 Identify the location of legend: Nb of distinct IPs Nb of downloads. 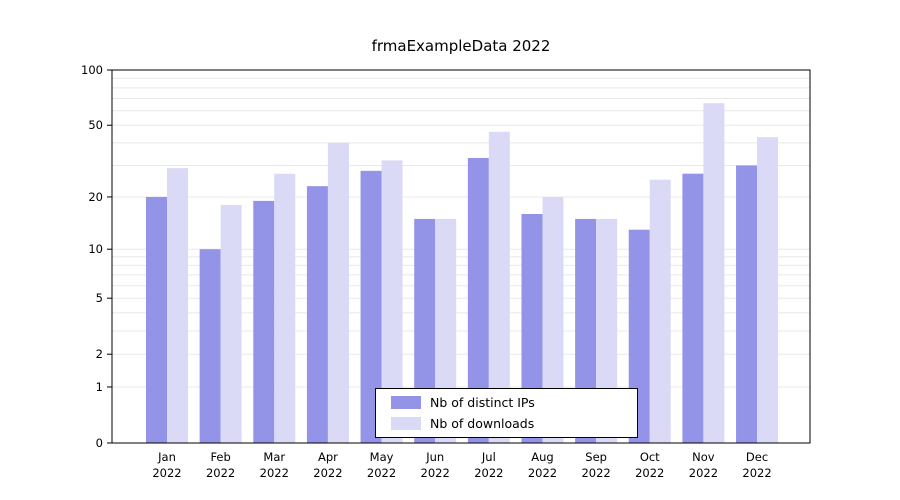
(506, 413).